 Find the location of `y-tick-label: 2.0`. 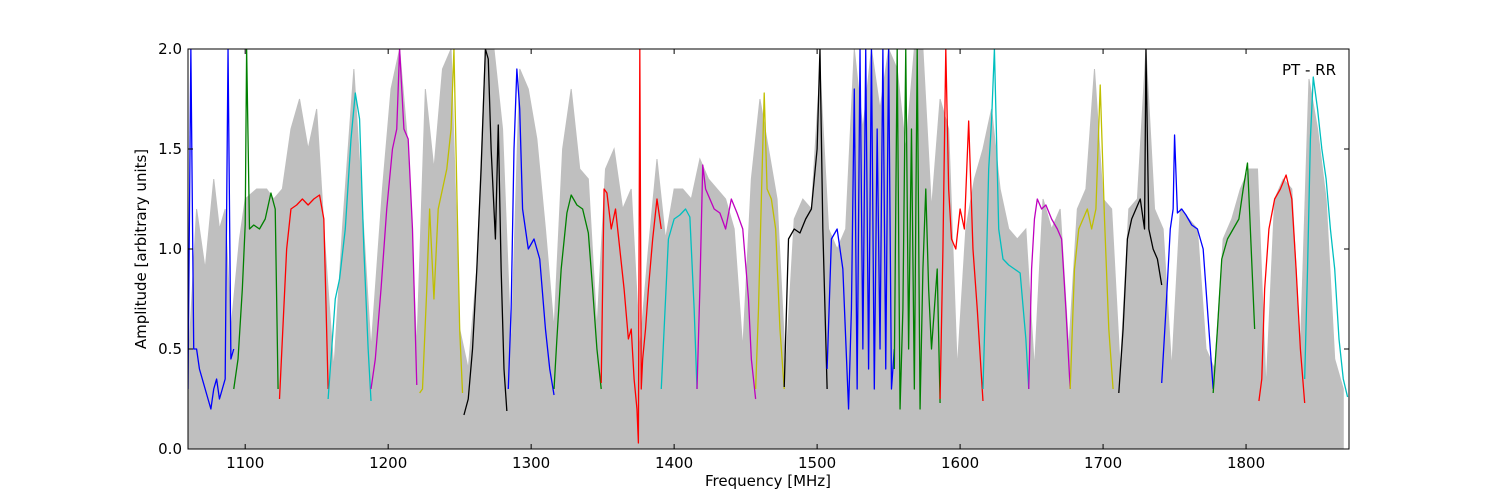

y-tick-label: 2.0 is located at coordinates (170, 49).